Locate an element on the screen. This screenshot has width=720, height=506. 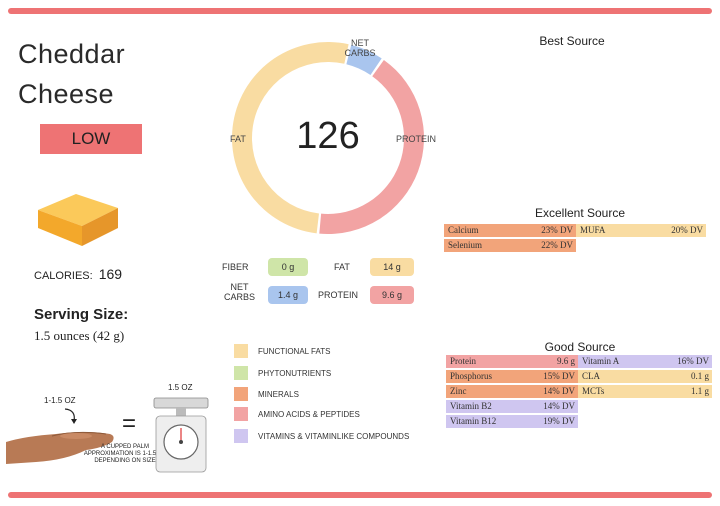
nutrient-value: 22% DV is located at coordinates (557, 245).